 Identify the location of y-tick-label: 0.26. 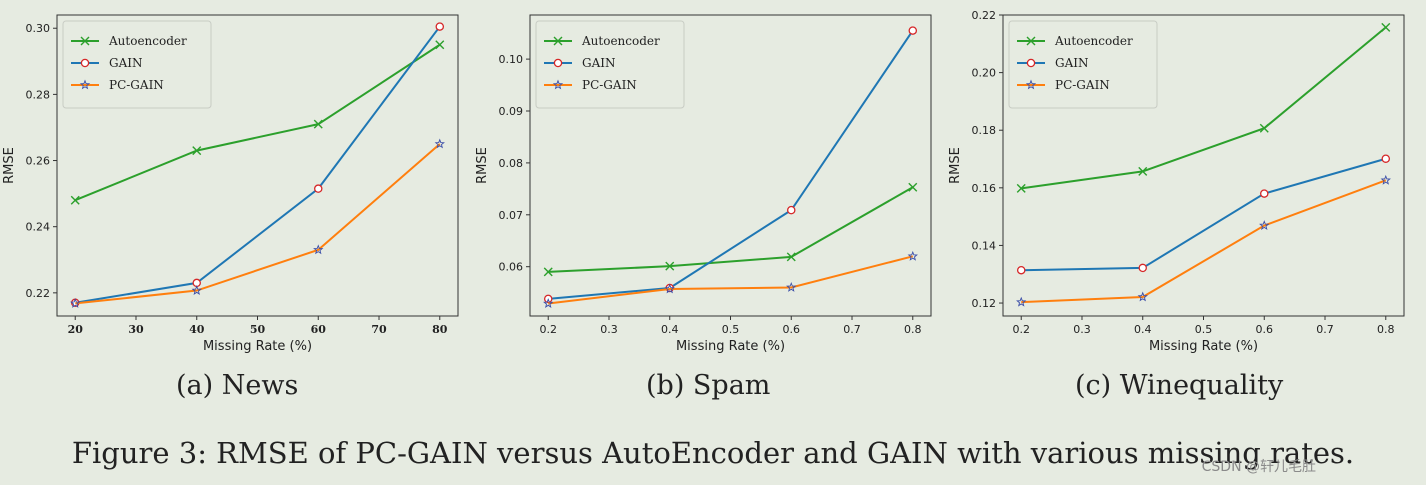
(38, 161).